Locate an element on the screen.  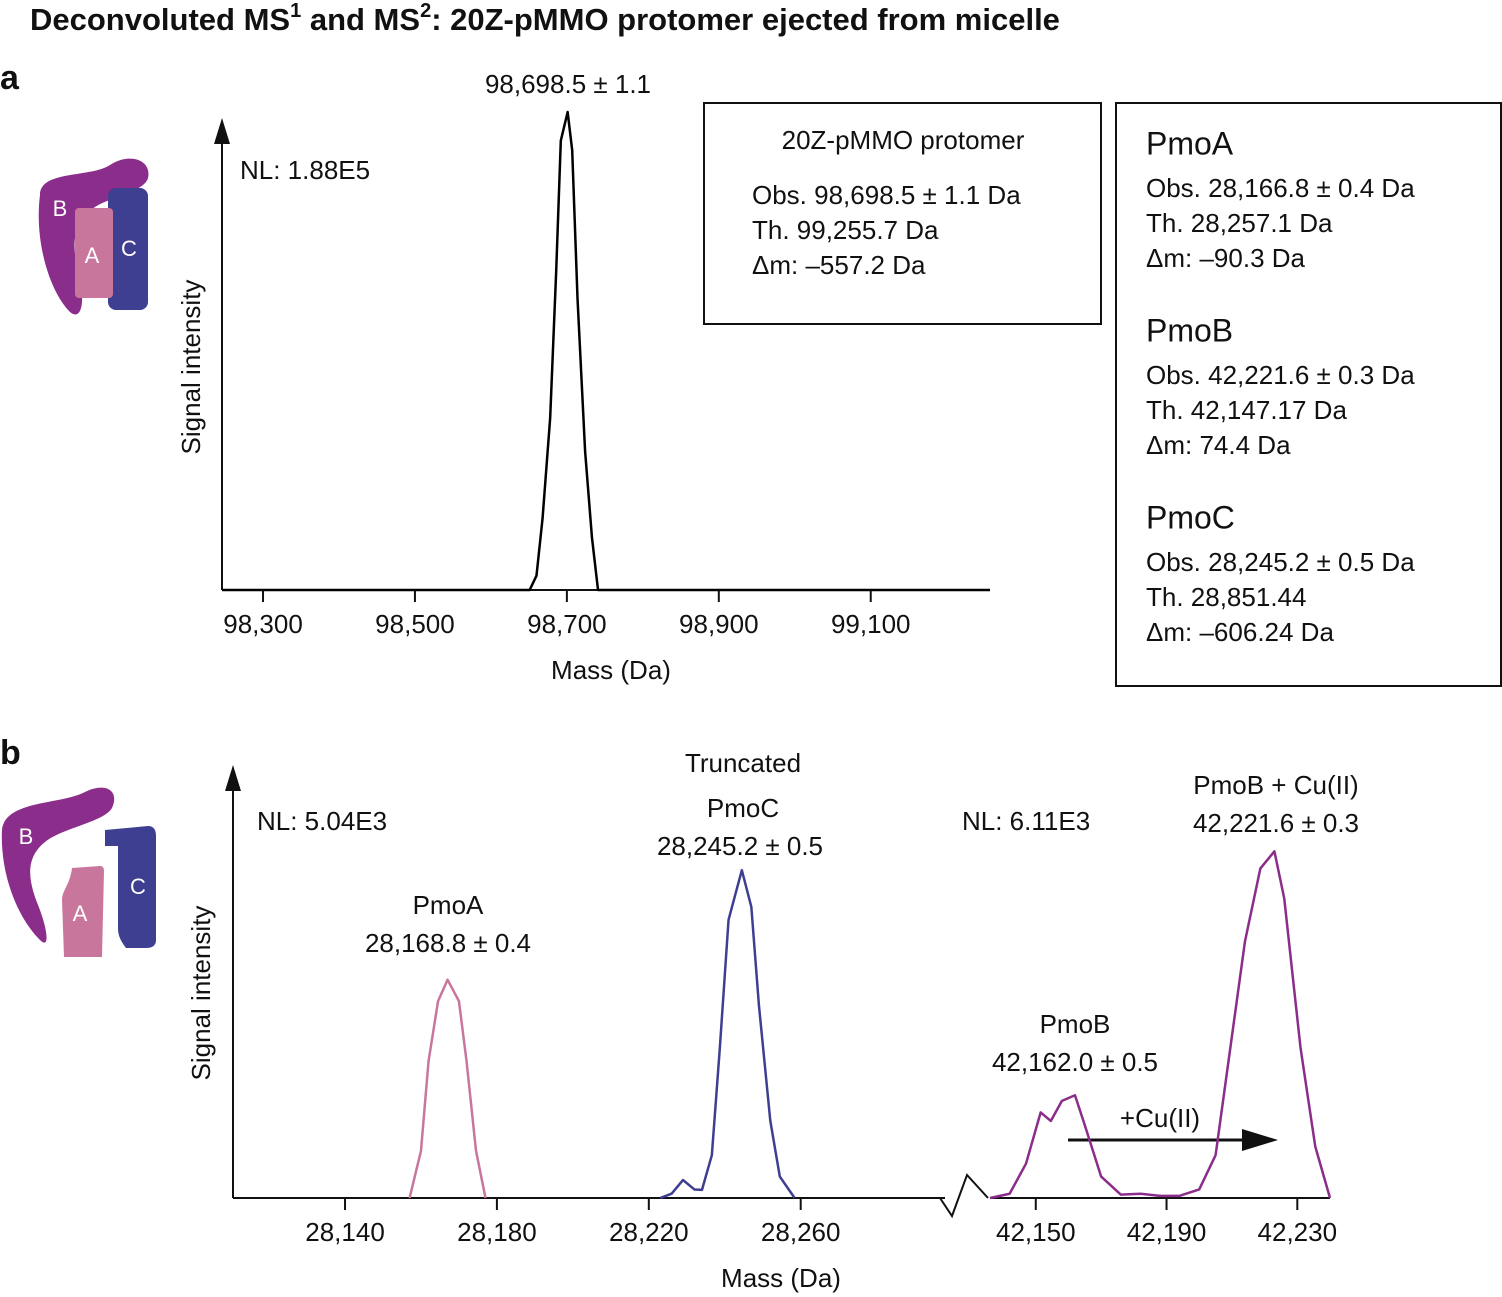
subunit-line: Δm: 74.4 Da is located at coordinates (1218, 445).